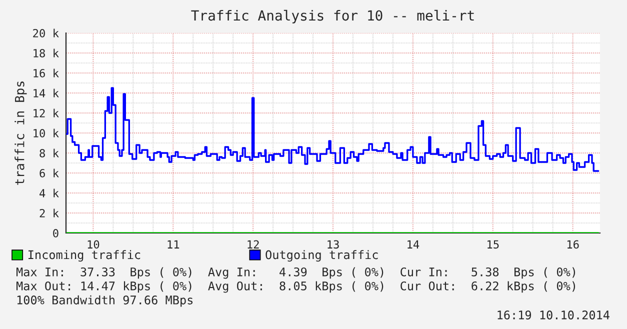  I want to click on y-tick-label: 10 k, so click(46, 133).